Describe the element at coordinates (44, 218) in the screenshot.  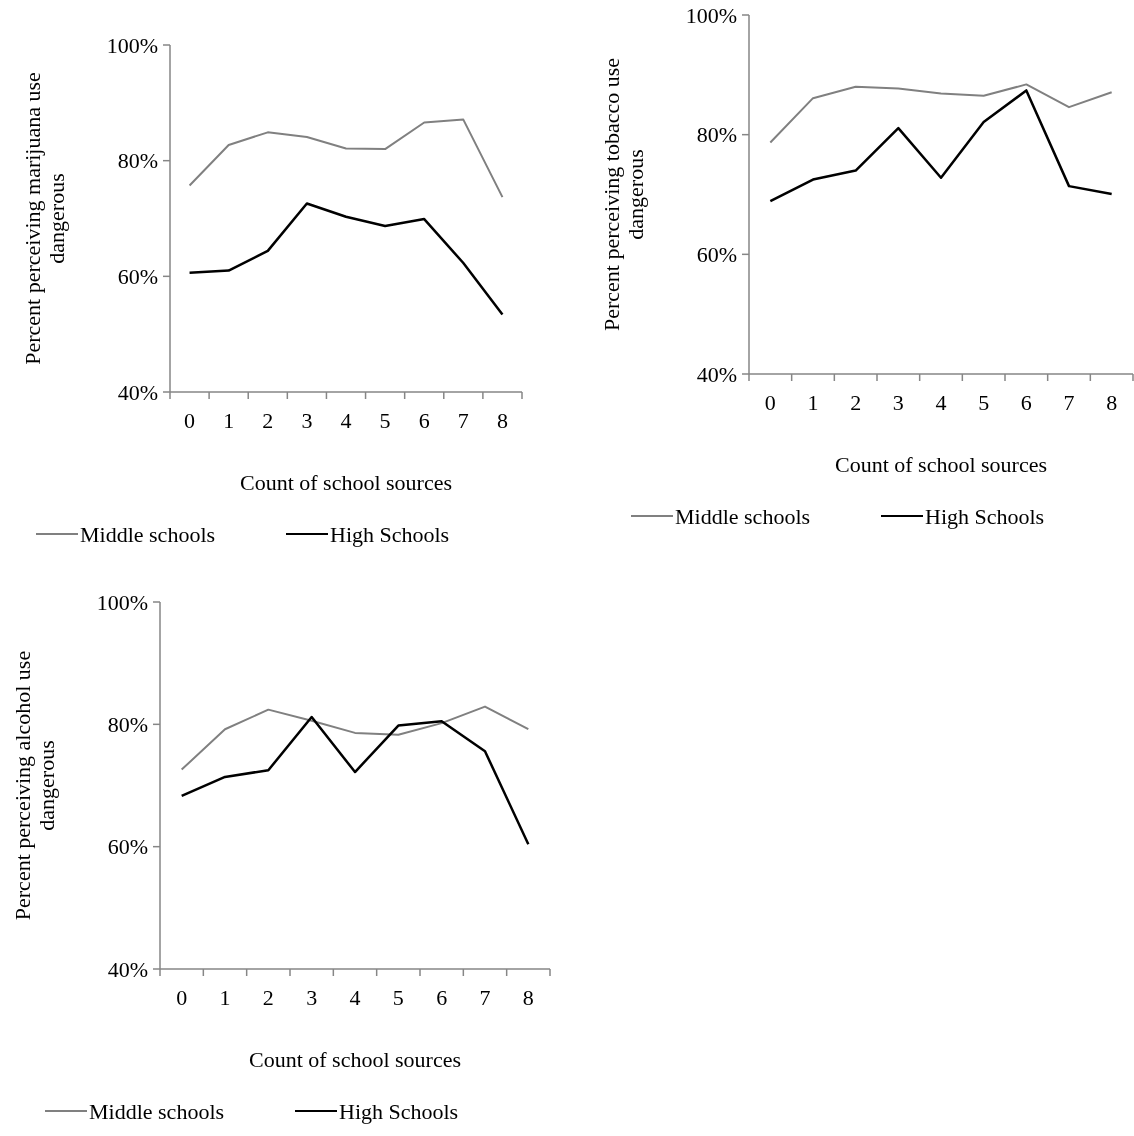
I see `y-axis-title: Percent perceiving marijuana use dangerous` at that location.